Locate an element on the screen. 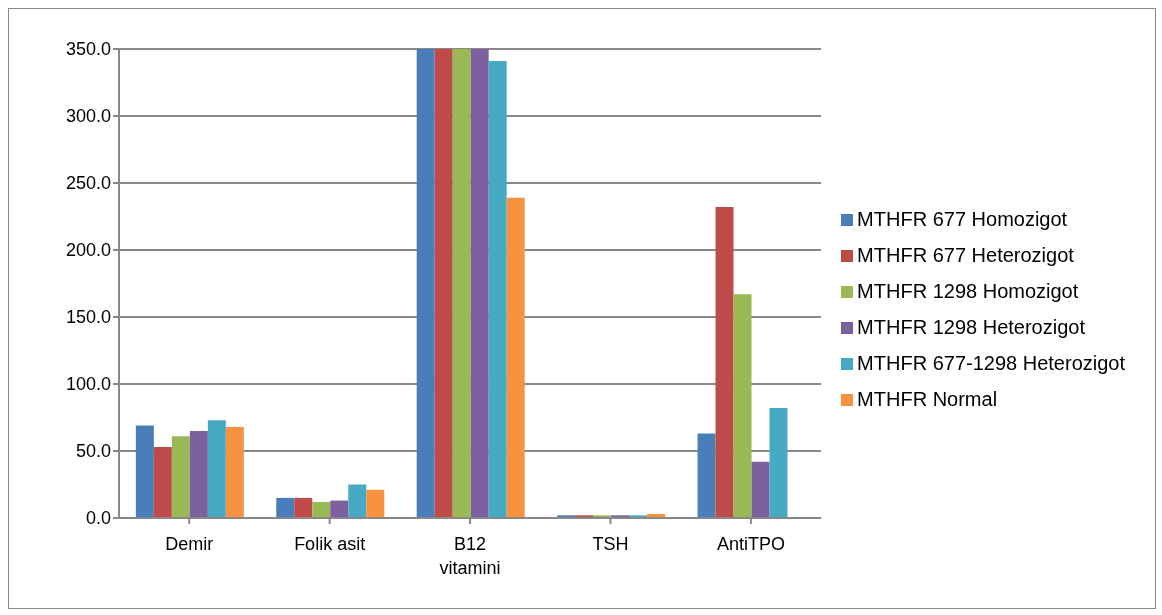  legend-label: MTHFR Normal is located at coordinates (927, 398).